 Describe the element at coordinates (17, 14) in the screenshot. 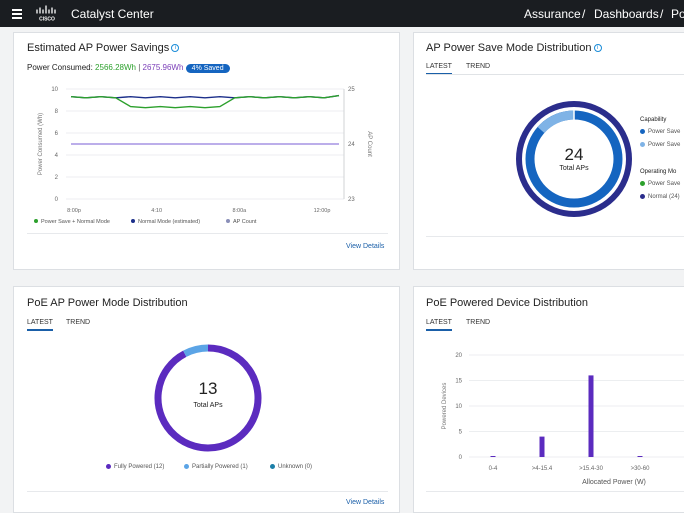

I see `menu-icon` at that location.